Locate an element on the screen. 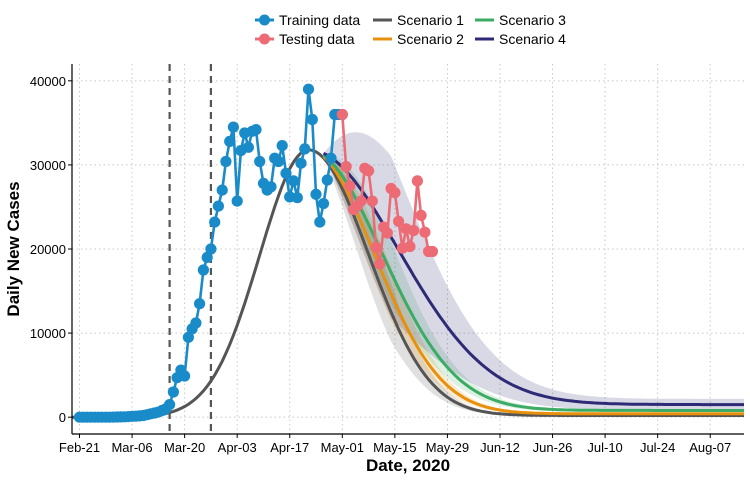 This screenshot has height=480, width=750. x-tick-label: May-01 is located at coordinates (342, 447).